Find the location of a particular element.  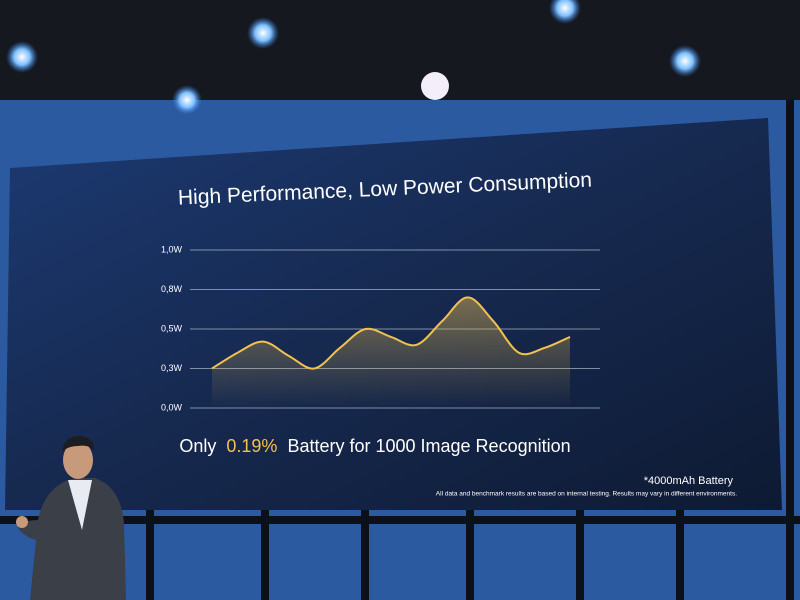

y-tick-label: 0,0W is located at coordinates (172, 407).